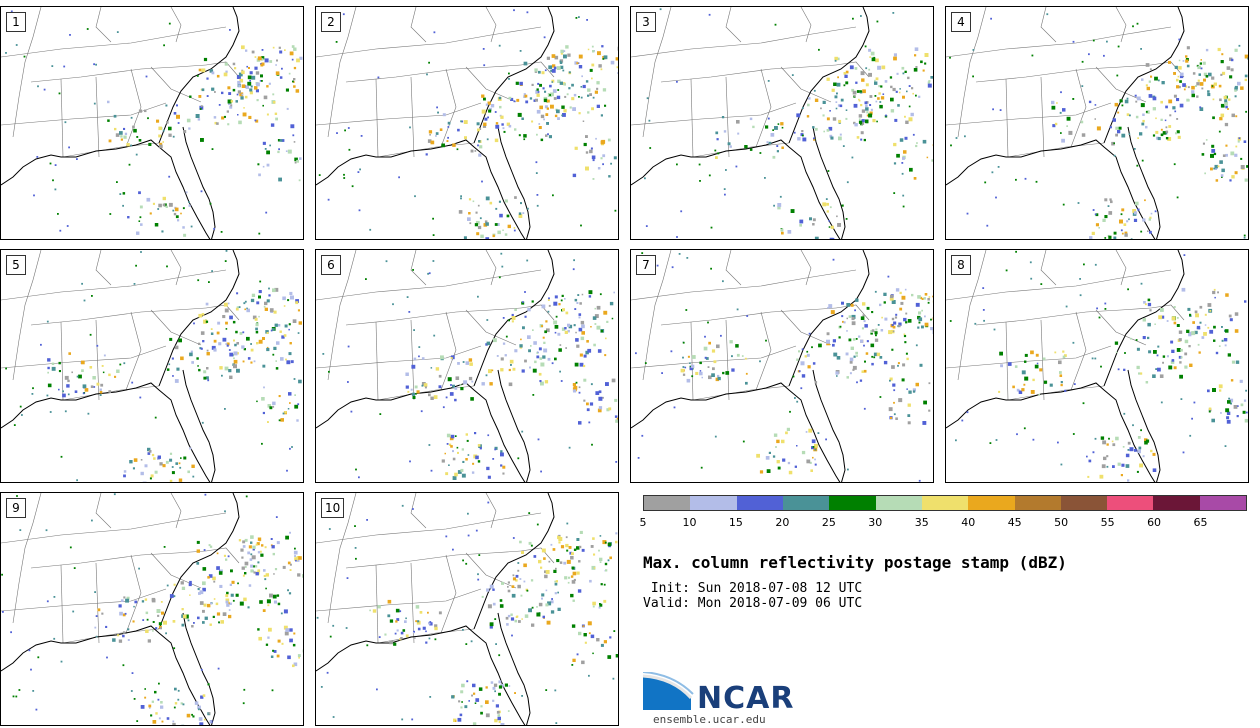 The image size is (1260, 728). What do you see at coordinates (828, 522) in the screenshot?
I see `colorbar-tick: 25` at bounding box center [828, 522].